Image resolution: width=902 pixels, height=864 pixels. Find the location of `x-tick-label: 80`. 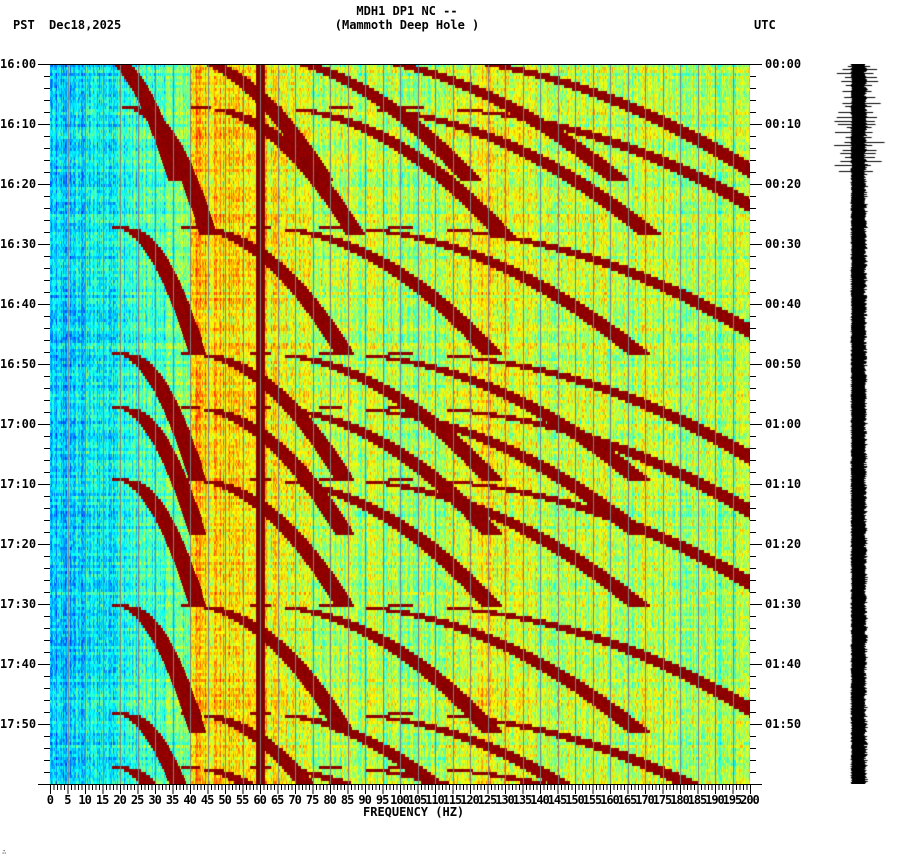

x-tick-label: 80 is located at coordinates (329, 800).